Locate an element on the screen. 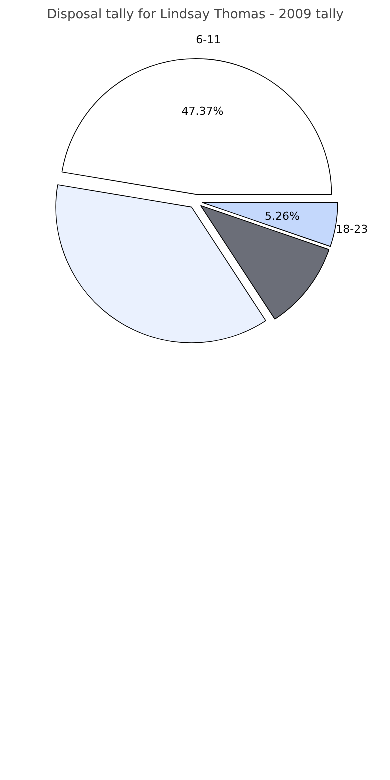  slice-label: 6-11 is located at coordinates (209, 40).